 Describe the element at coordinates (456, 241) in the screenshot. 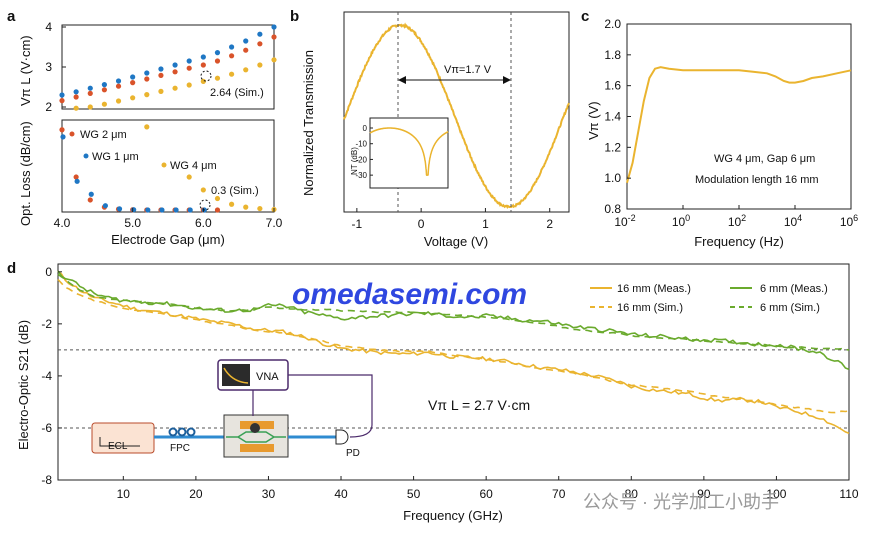

I see `panel-b-xlabel: Voltage (V)` at that location.